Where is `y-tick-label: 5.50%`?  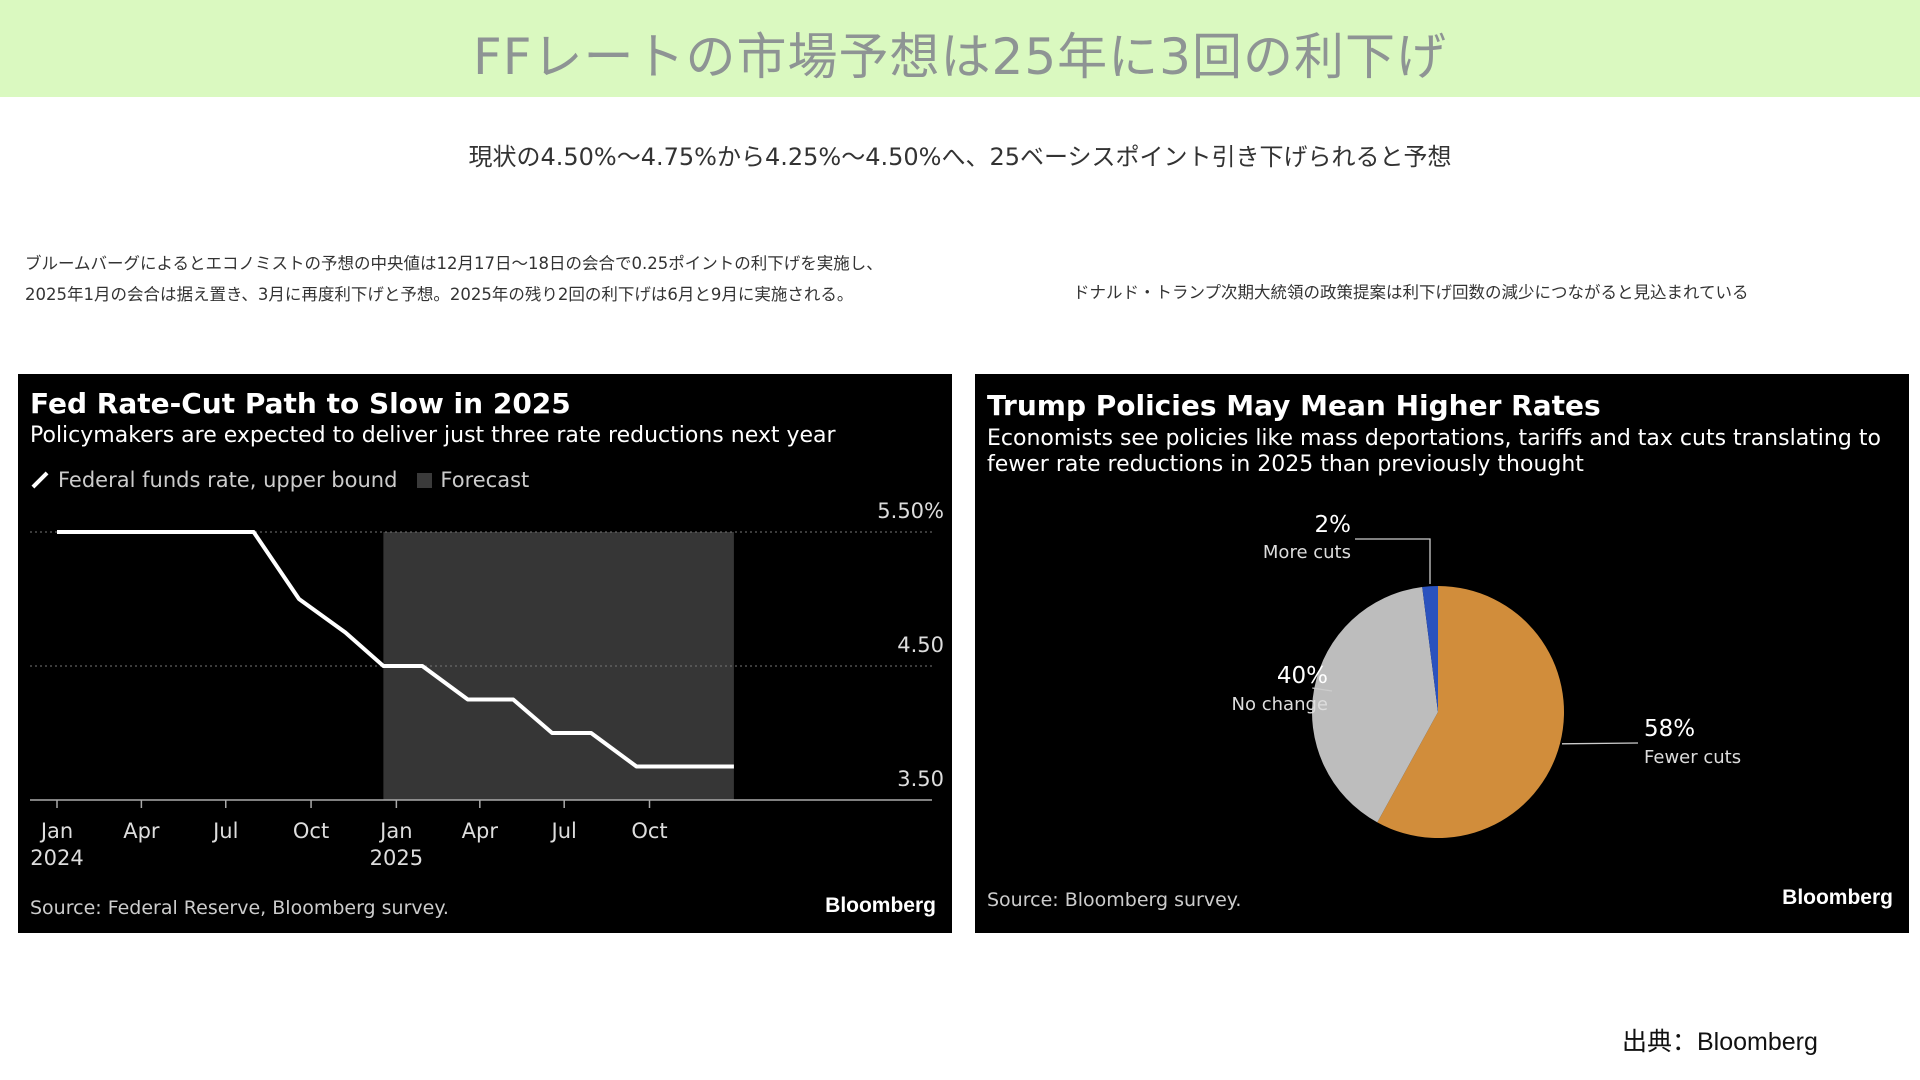
y-tick-label: 5.50% is located at coordinates (910, 511).